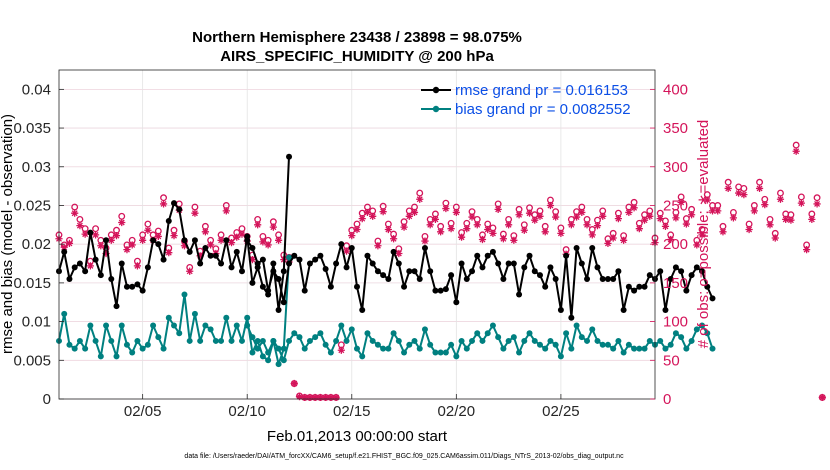  Describe the element at coordinates (675, 167) in the screenshot. I see `y-tick-label-right: 300` at that location.